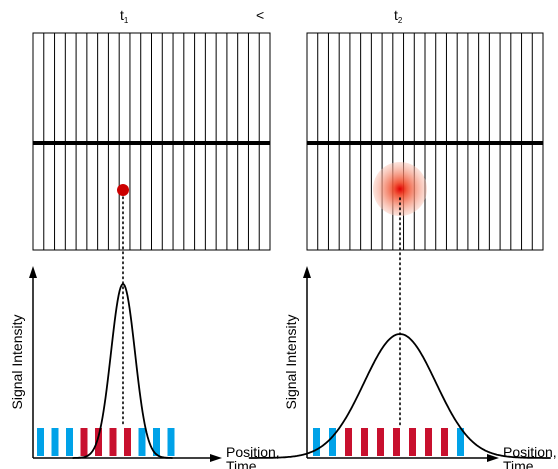 Image resolution: width=558 pixels, height=469 pixels. What do you see at coordinates (398, 16) in the screenshot?
I see `time-label-t2: t2` at bounding box center [398, 16].